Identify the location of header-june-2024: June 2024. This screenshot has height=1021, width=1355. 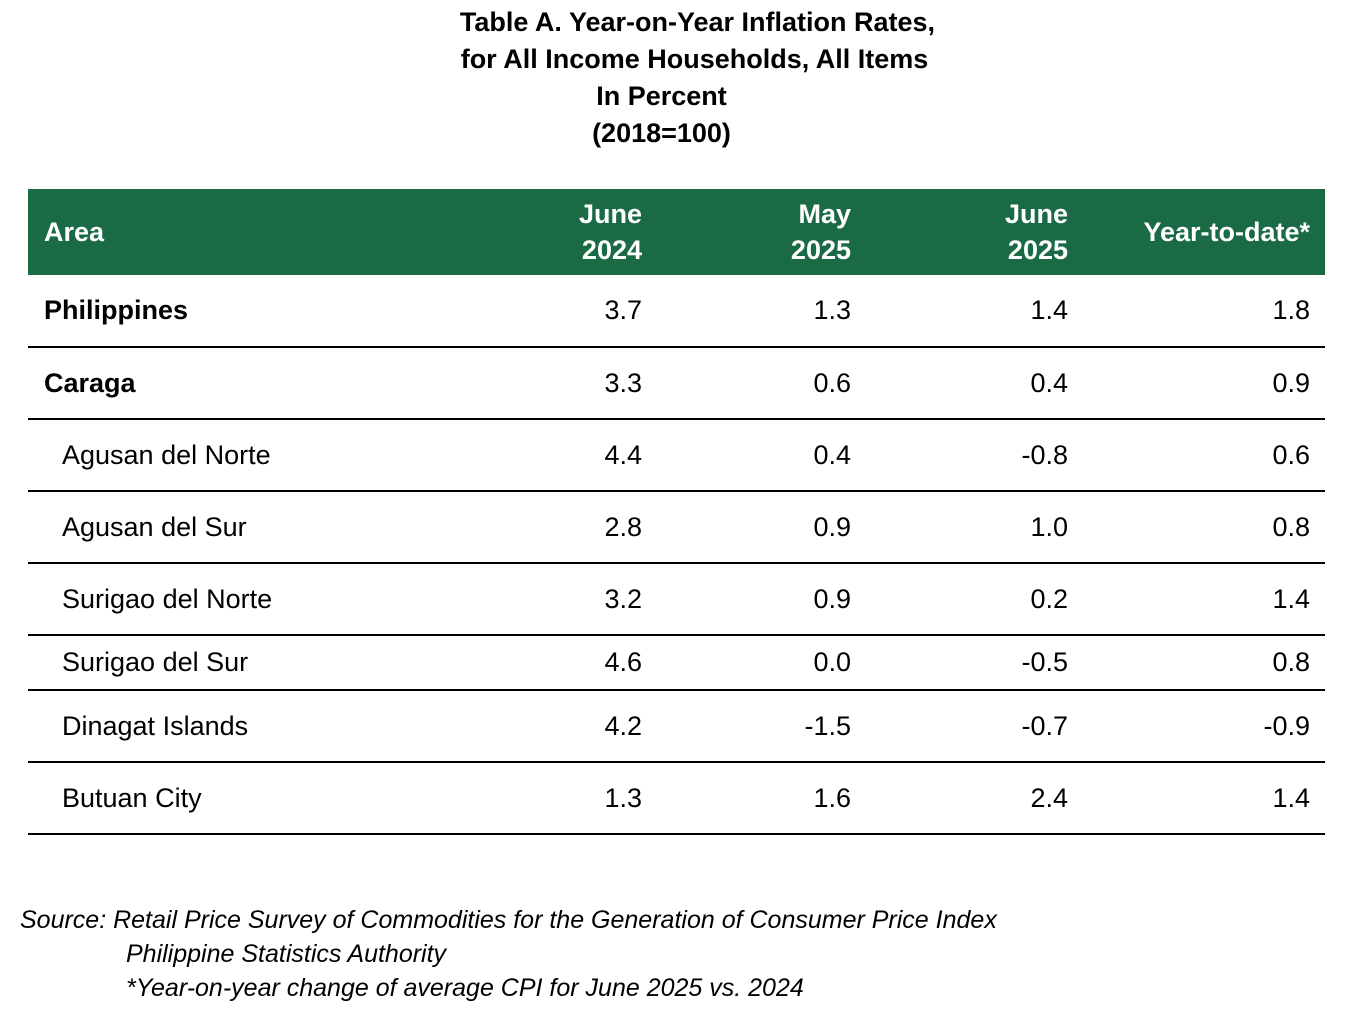
(515, 232).